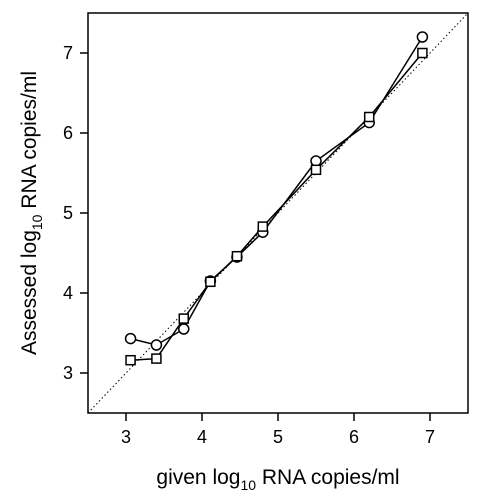 The height and width of the screenshot is (490, 477). I want to click on y-tick-label: 5, so click(68, 213).